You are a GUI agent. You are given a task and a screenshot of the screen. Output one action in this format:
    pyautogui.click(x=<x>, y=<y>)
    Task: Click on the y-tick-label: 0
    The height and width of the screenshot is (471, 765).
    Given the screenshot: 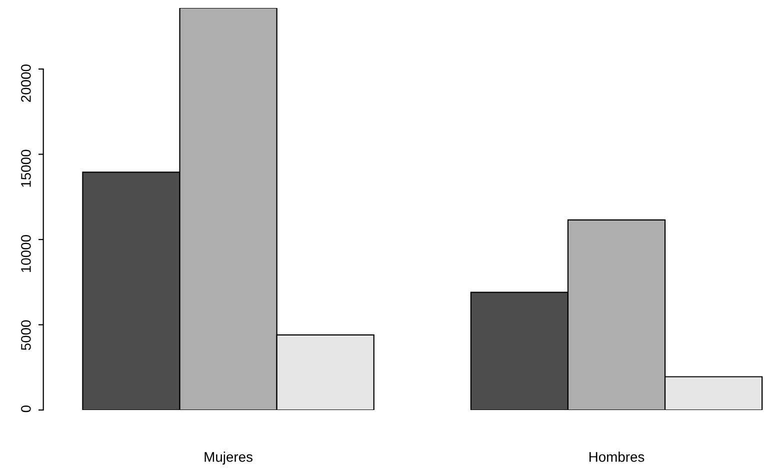 What is the action you would take?
    pyautogui.click(x=26, y=409)
    